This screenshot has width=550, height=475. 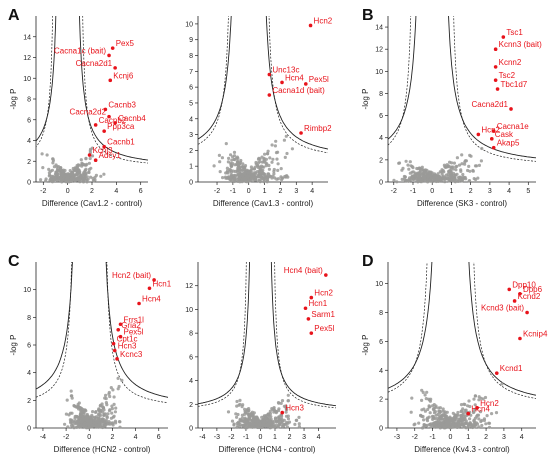 I want to click on hit-label: Unc13c, so click(x=285, y=69).